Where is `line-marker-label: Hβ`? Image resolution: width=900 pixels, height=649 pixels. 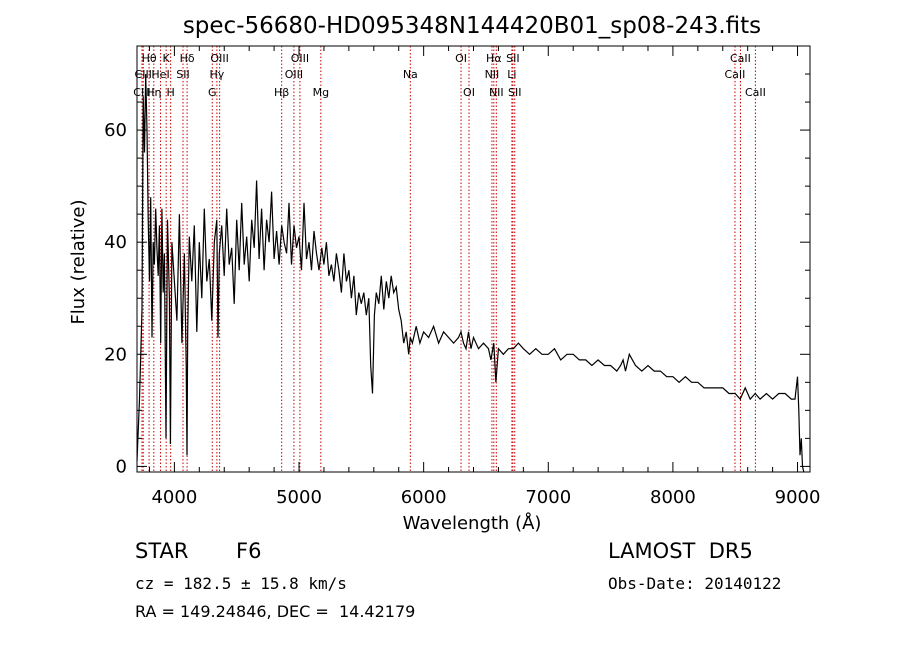
line-marker-label: Hβ is located at coordinates (281, 92).